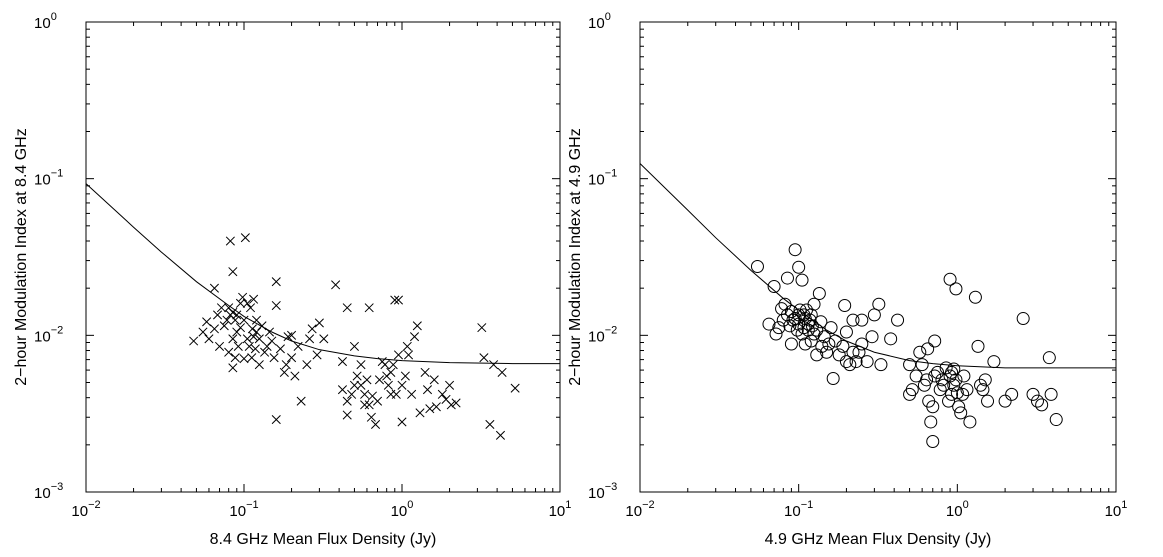  I want to click on x-tick-label: 10⁰, so click(957, 509).